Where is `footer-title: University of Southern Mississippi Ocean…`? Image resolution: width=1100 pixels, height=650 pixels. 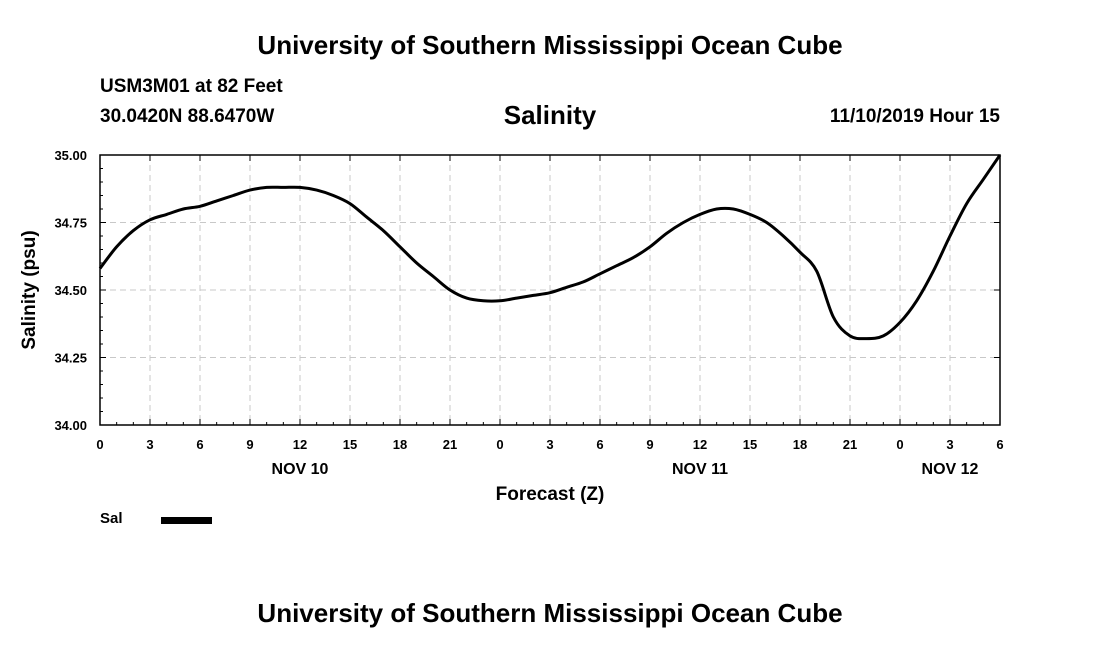 footer-title: University of Southern Mississippi Ocean… is located at coordinates (550, 613).